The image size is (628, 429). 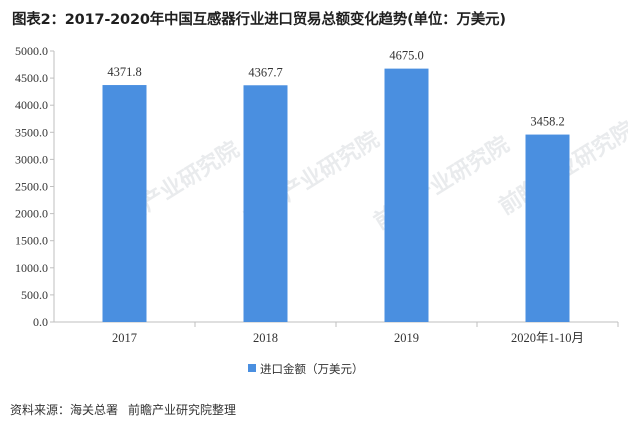 What do you see at coordinates (259, 20) in the screenshot?
I see `chart-title: 图表2：2017-2020年中国互感器行业进口贸易总额变化趋势(单位：万美元)` at bounding box center [259, 20].